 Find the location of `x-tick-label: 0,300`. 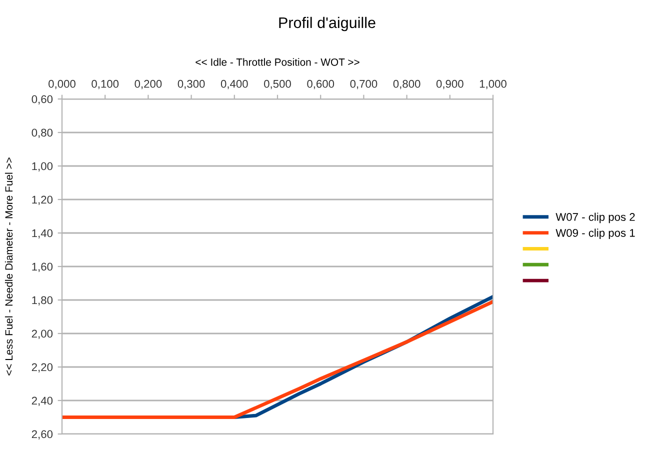

x-tick-label: 0,300 is located at coordinates (191, 85).